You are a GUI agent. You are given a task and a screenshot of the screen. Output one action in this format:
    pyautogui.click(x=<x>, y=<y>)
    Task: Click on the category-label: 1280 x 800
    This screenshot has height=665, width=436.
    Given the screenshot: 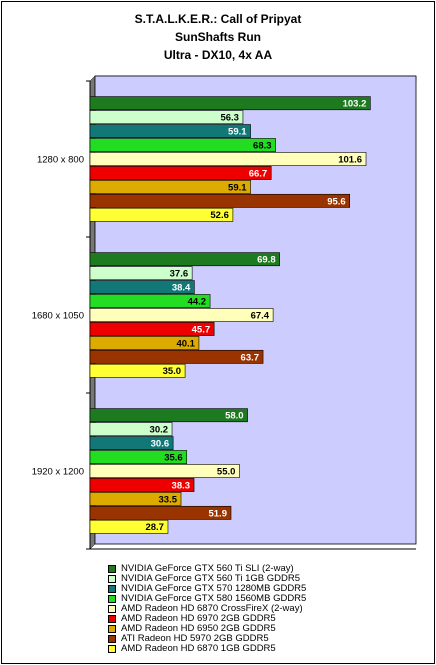 What is the action you would take?
    pyautogui.click(x=60, y=160)
    